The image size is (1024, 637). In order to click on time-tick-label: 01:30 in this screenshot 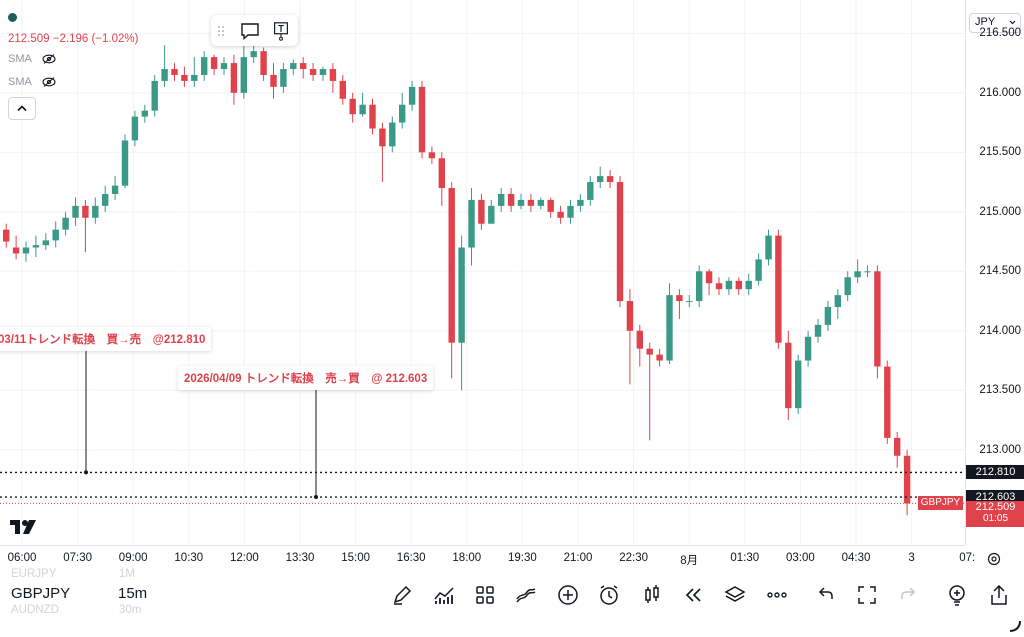, I will do `click(745, 558)`.